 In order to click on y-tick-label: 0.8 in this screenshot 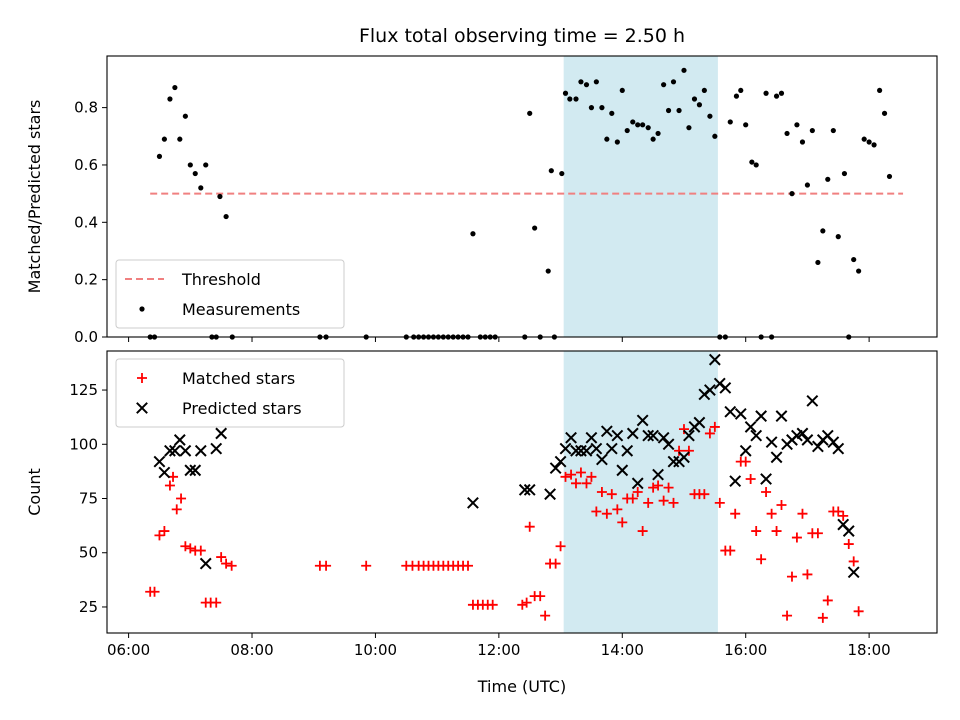, I will do `click(86, 108)`.